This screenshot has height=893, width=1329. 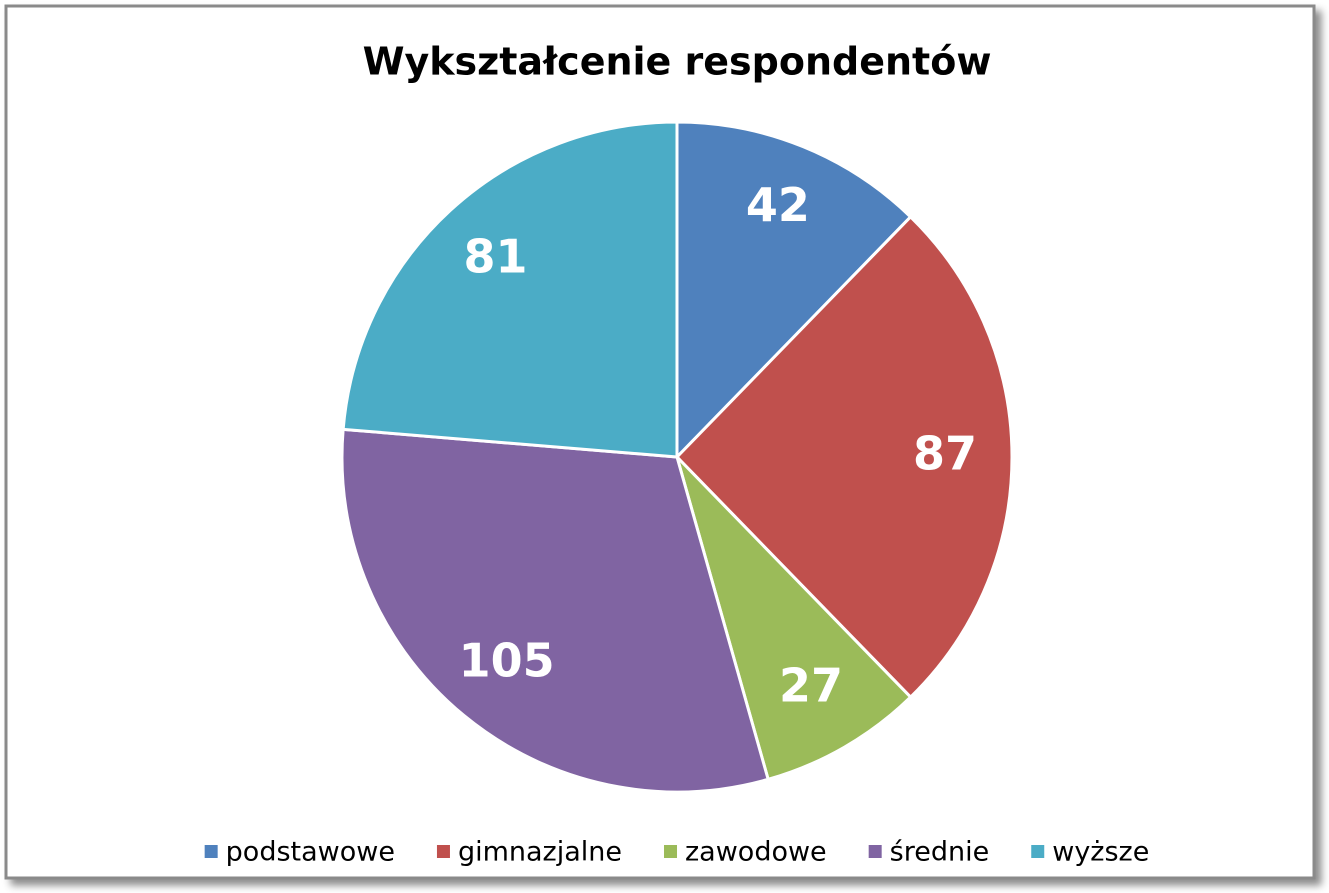 I want to click on legend-label: zawodowe, so click(x=756, y=852).